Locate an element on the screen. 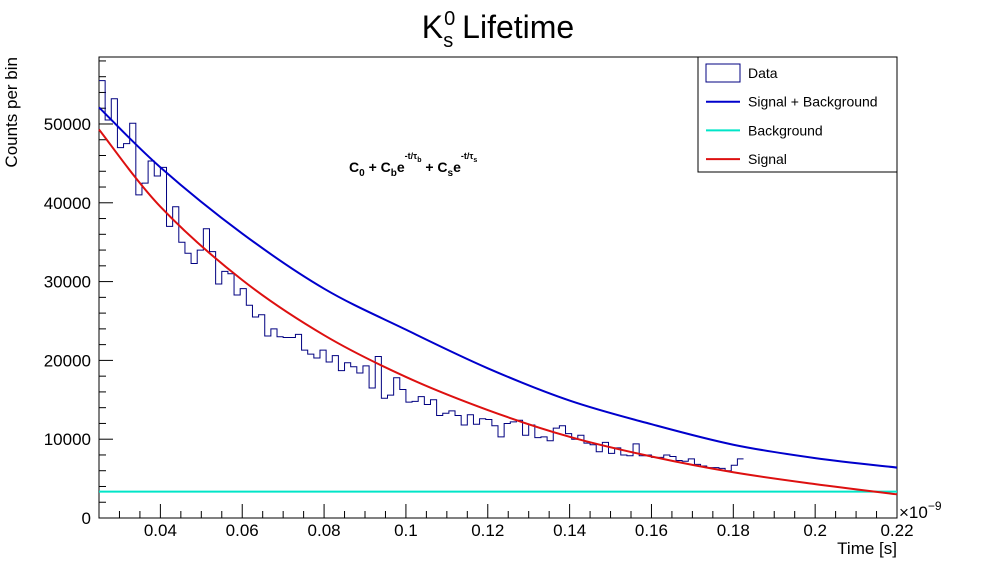 The height and width of the screenshot is (575, 998). x-tick-label: 0.2 is located at coordinates (815, 530).